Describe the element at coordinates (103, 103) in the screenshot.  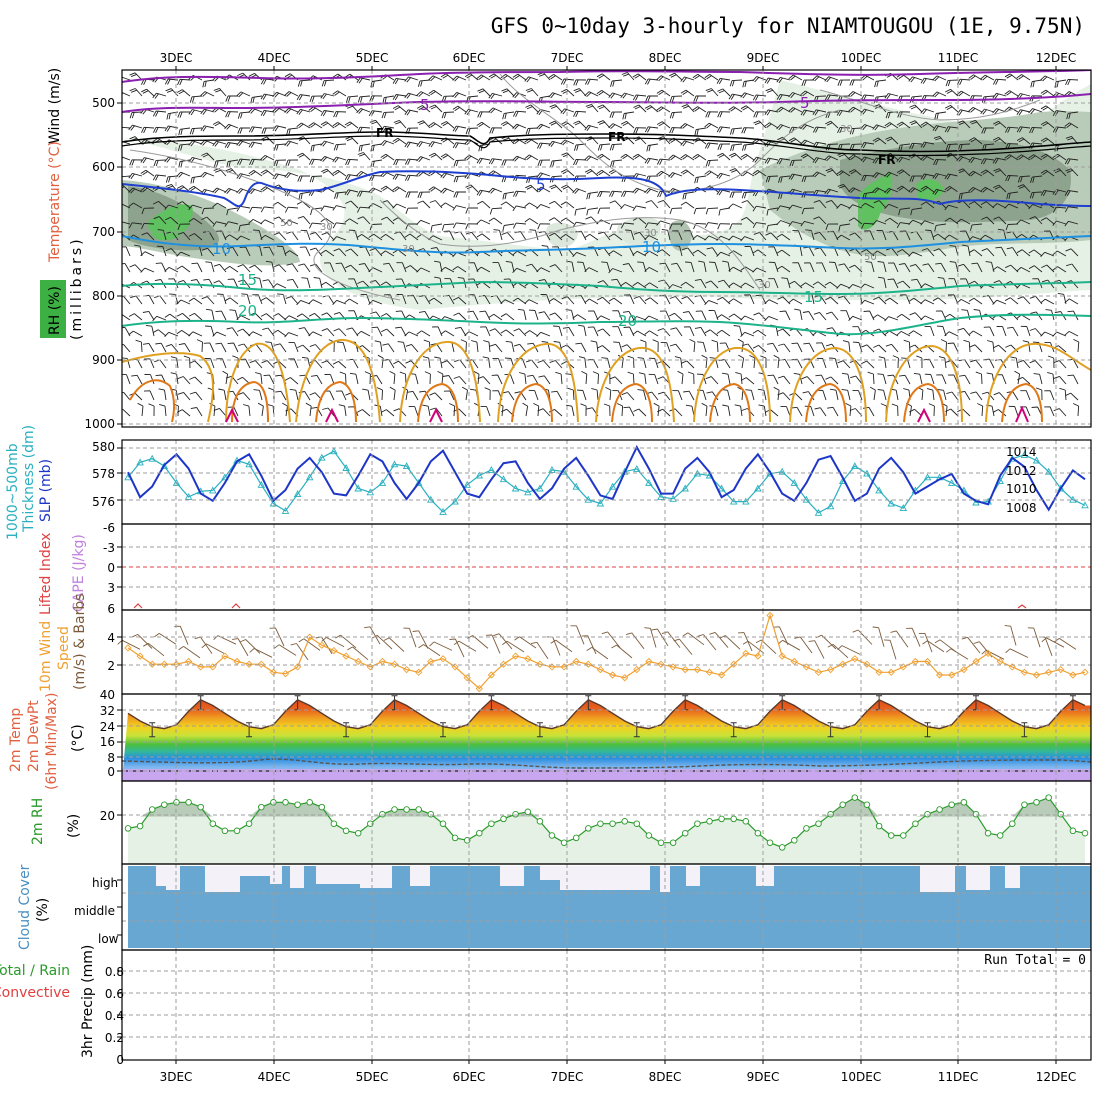
I see `pressure-tick: 500` at that location.